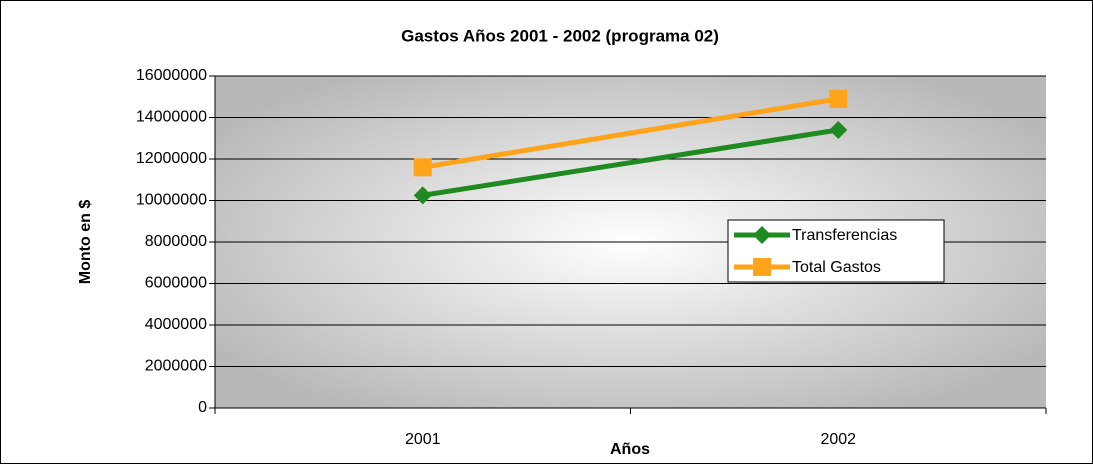  Describe the element at coordinates (171, 200) in the screenshot. I see `y-tick-label: 10000000` at that location.